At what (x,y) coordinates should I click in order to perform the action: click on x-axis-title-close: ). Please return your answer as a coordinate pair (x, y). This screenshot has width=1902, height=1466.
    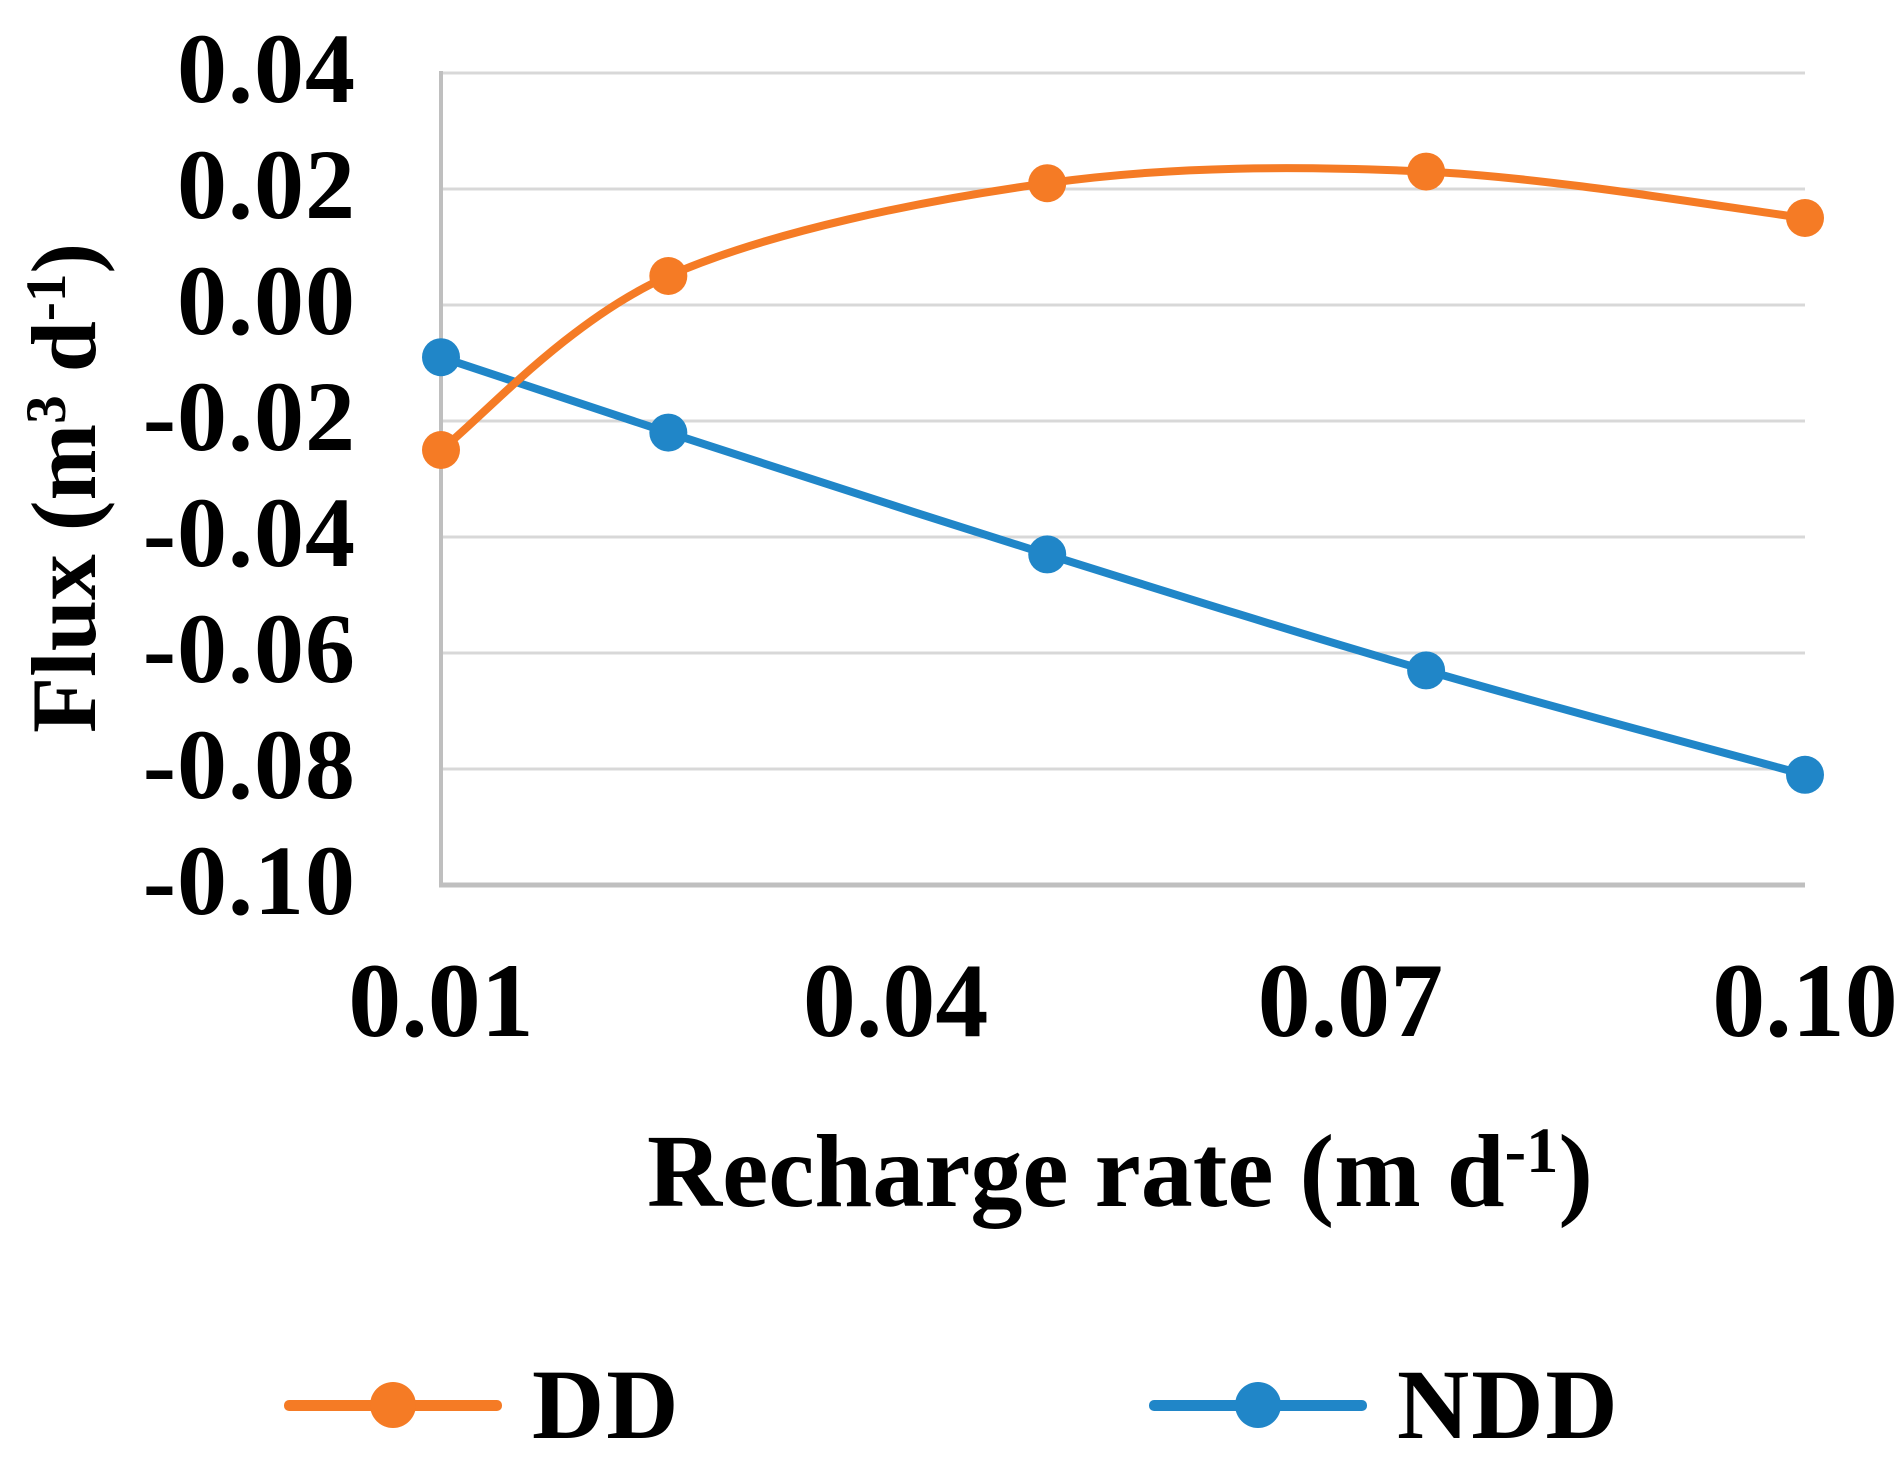
    Looking at the image, I should click on (1575, 1171).